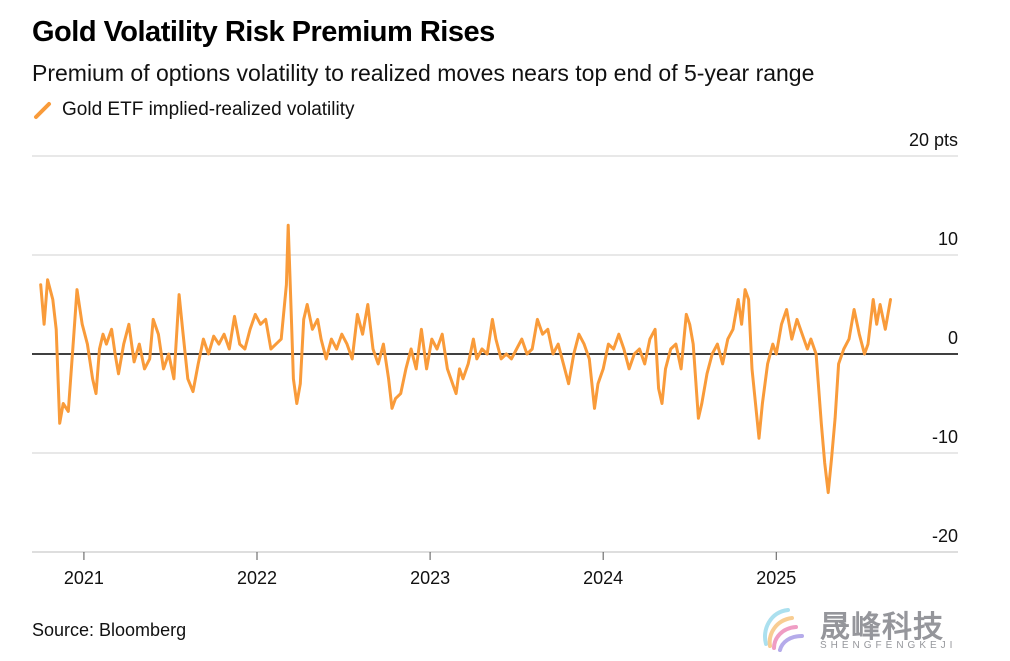  I want to click on watermark-logo: 晟峰科技 SHENGFENGKEJI, so click(873, 628).